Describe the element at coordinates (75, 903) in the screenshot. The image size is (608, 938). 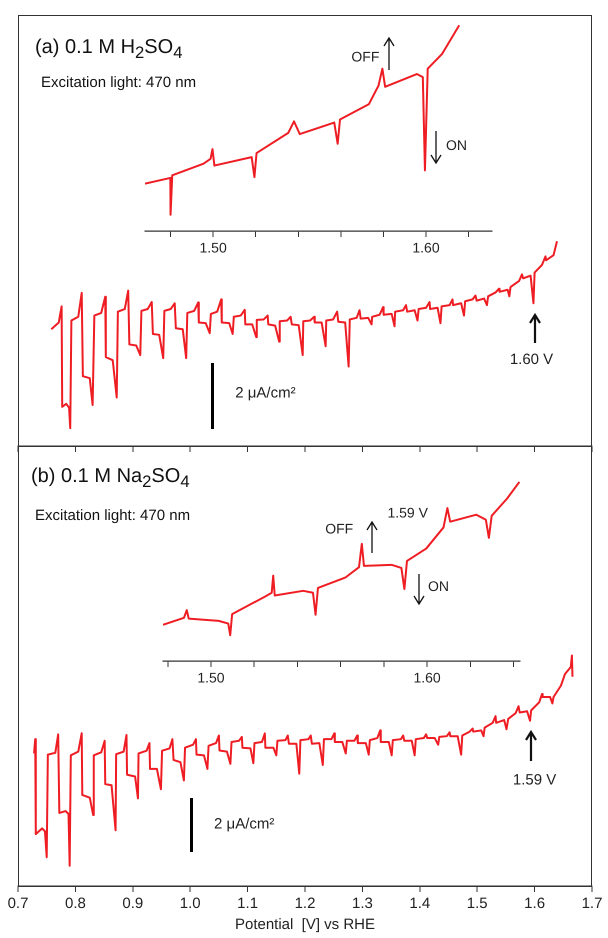
I see `x-tick-label: 0.8` at that location.